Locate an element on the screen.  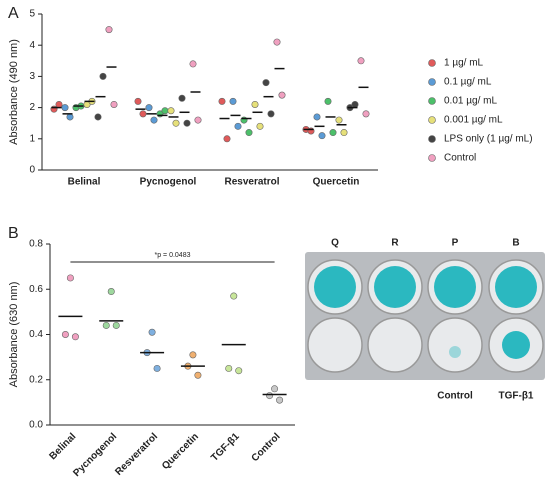
legend-label: 1 µg/ mL is located at coordinates (464, 63).